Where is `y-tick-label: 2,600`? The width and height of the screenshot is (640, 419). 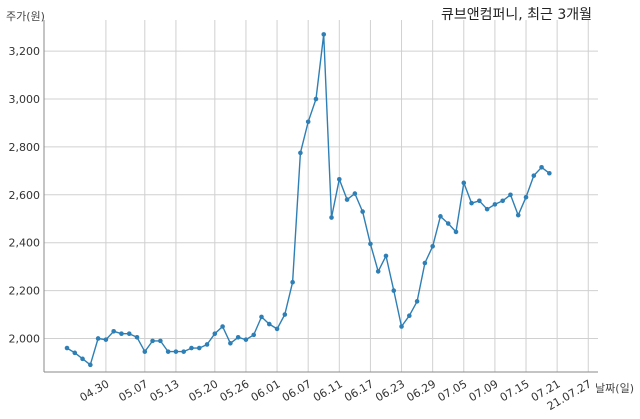 y-tick-label: 2,600 is located at coordinates (25, 195).